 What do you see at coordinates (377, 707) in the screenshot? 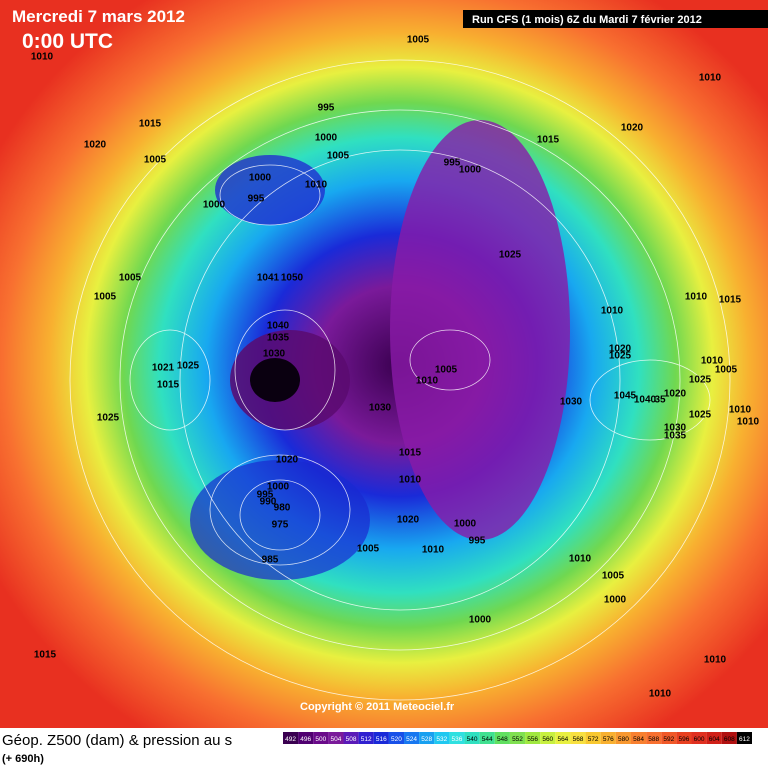
I see `copyright: Copyright © 2011 Meteociel.fr` at bounding box center [377, 707].